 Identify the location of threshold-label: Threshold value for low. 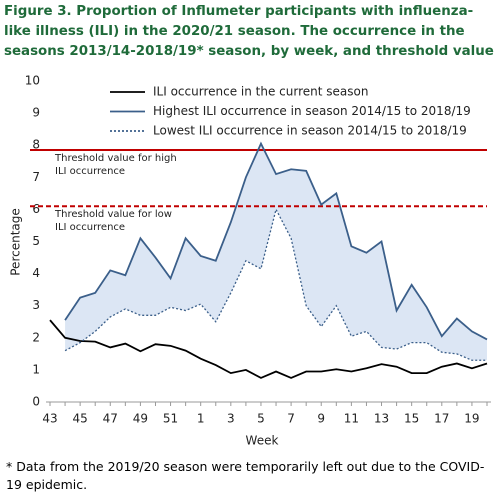
(113, 214).